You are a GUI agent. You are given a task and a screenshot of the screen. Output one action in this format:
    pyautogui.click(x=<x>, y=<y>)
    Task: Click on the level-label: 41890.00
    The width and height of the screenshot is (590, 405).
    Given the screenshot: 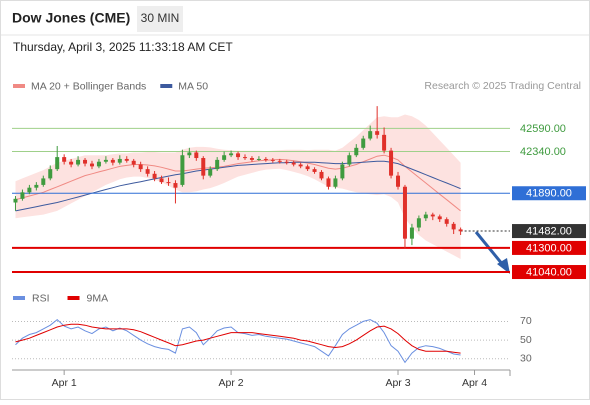 What is the action you would take?
    pyautogui.click(x=549, y=194)
    